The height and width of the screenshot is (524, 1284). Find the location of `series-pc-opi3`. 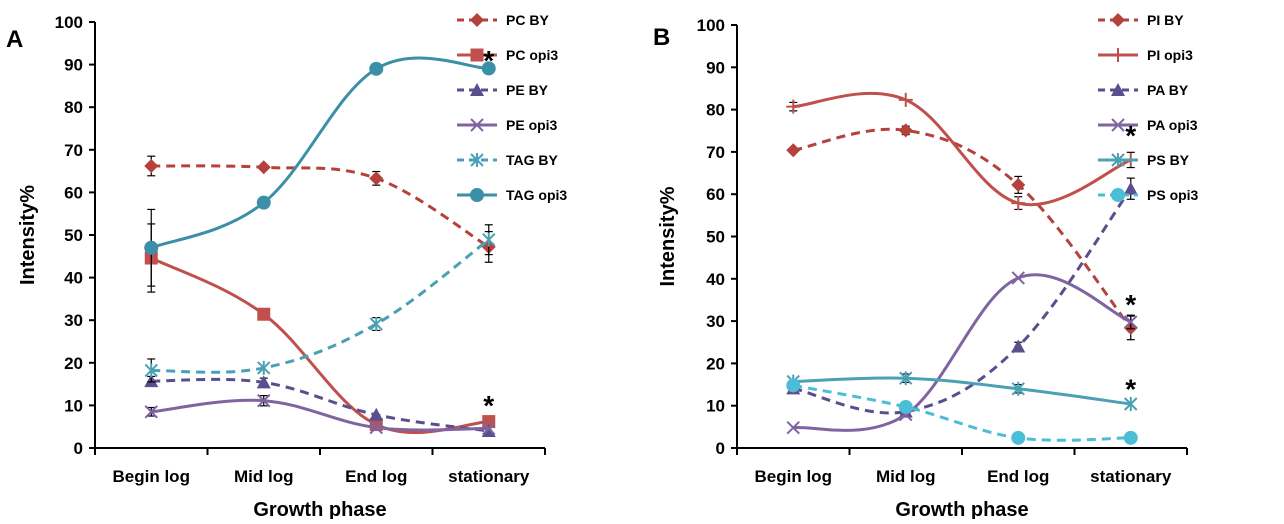

series-pc-opi3 is located at coordinates (320, 329).